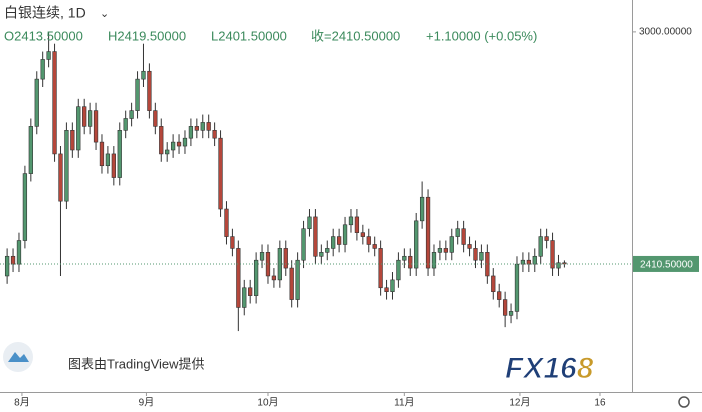  I want to click on settings-icon, so click(684, 402).